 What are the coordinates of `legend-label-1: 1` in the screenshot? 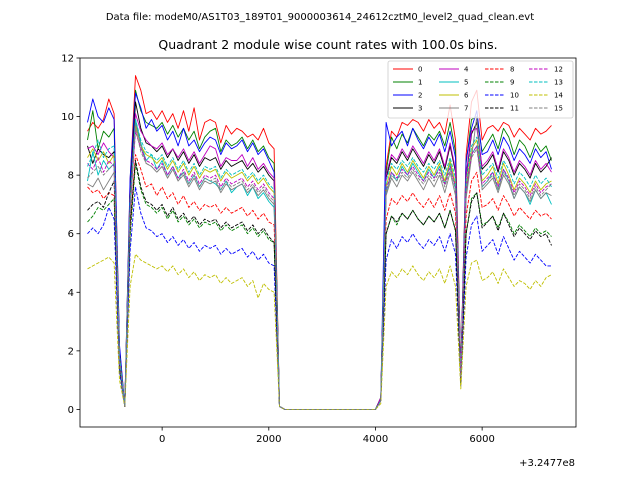 It's located at (420, 83).